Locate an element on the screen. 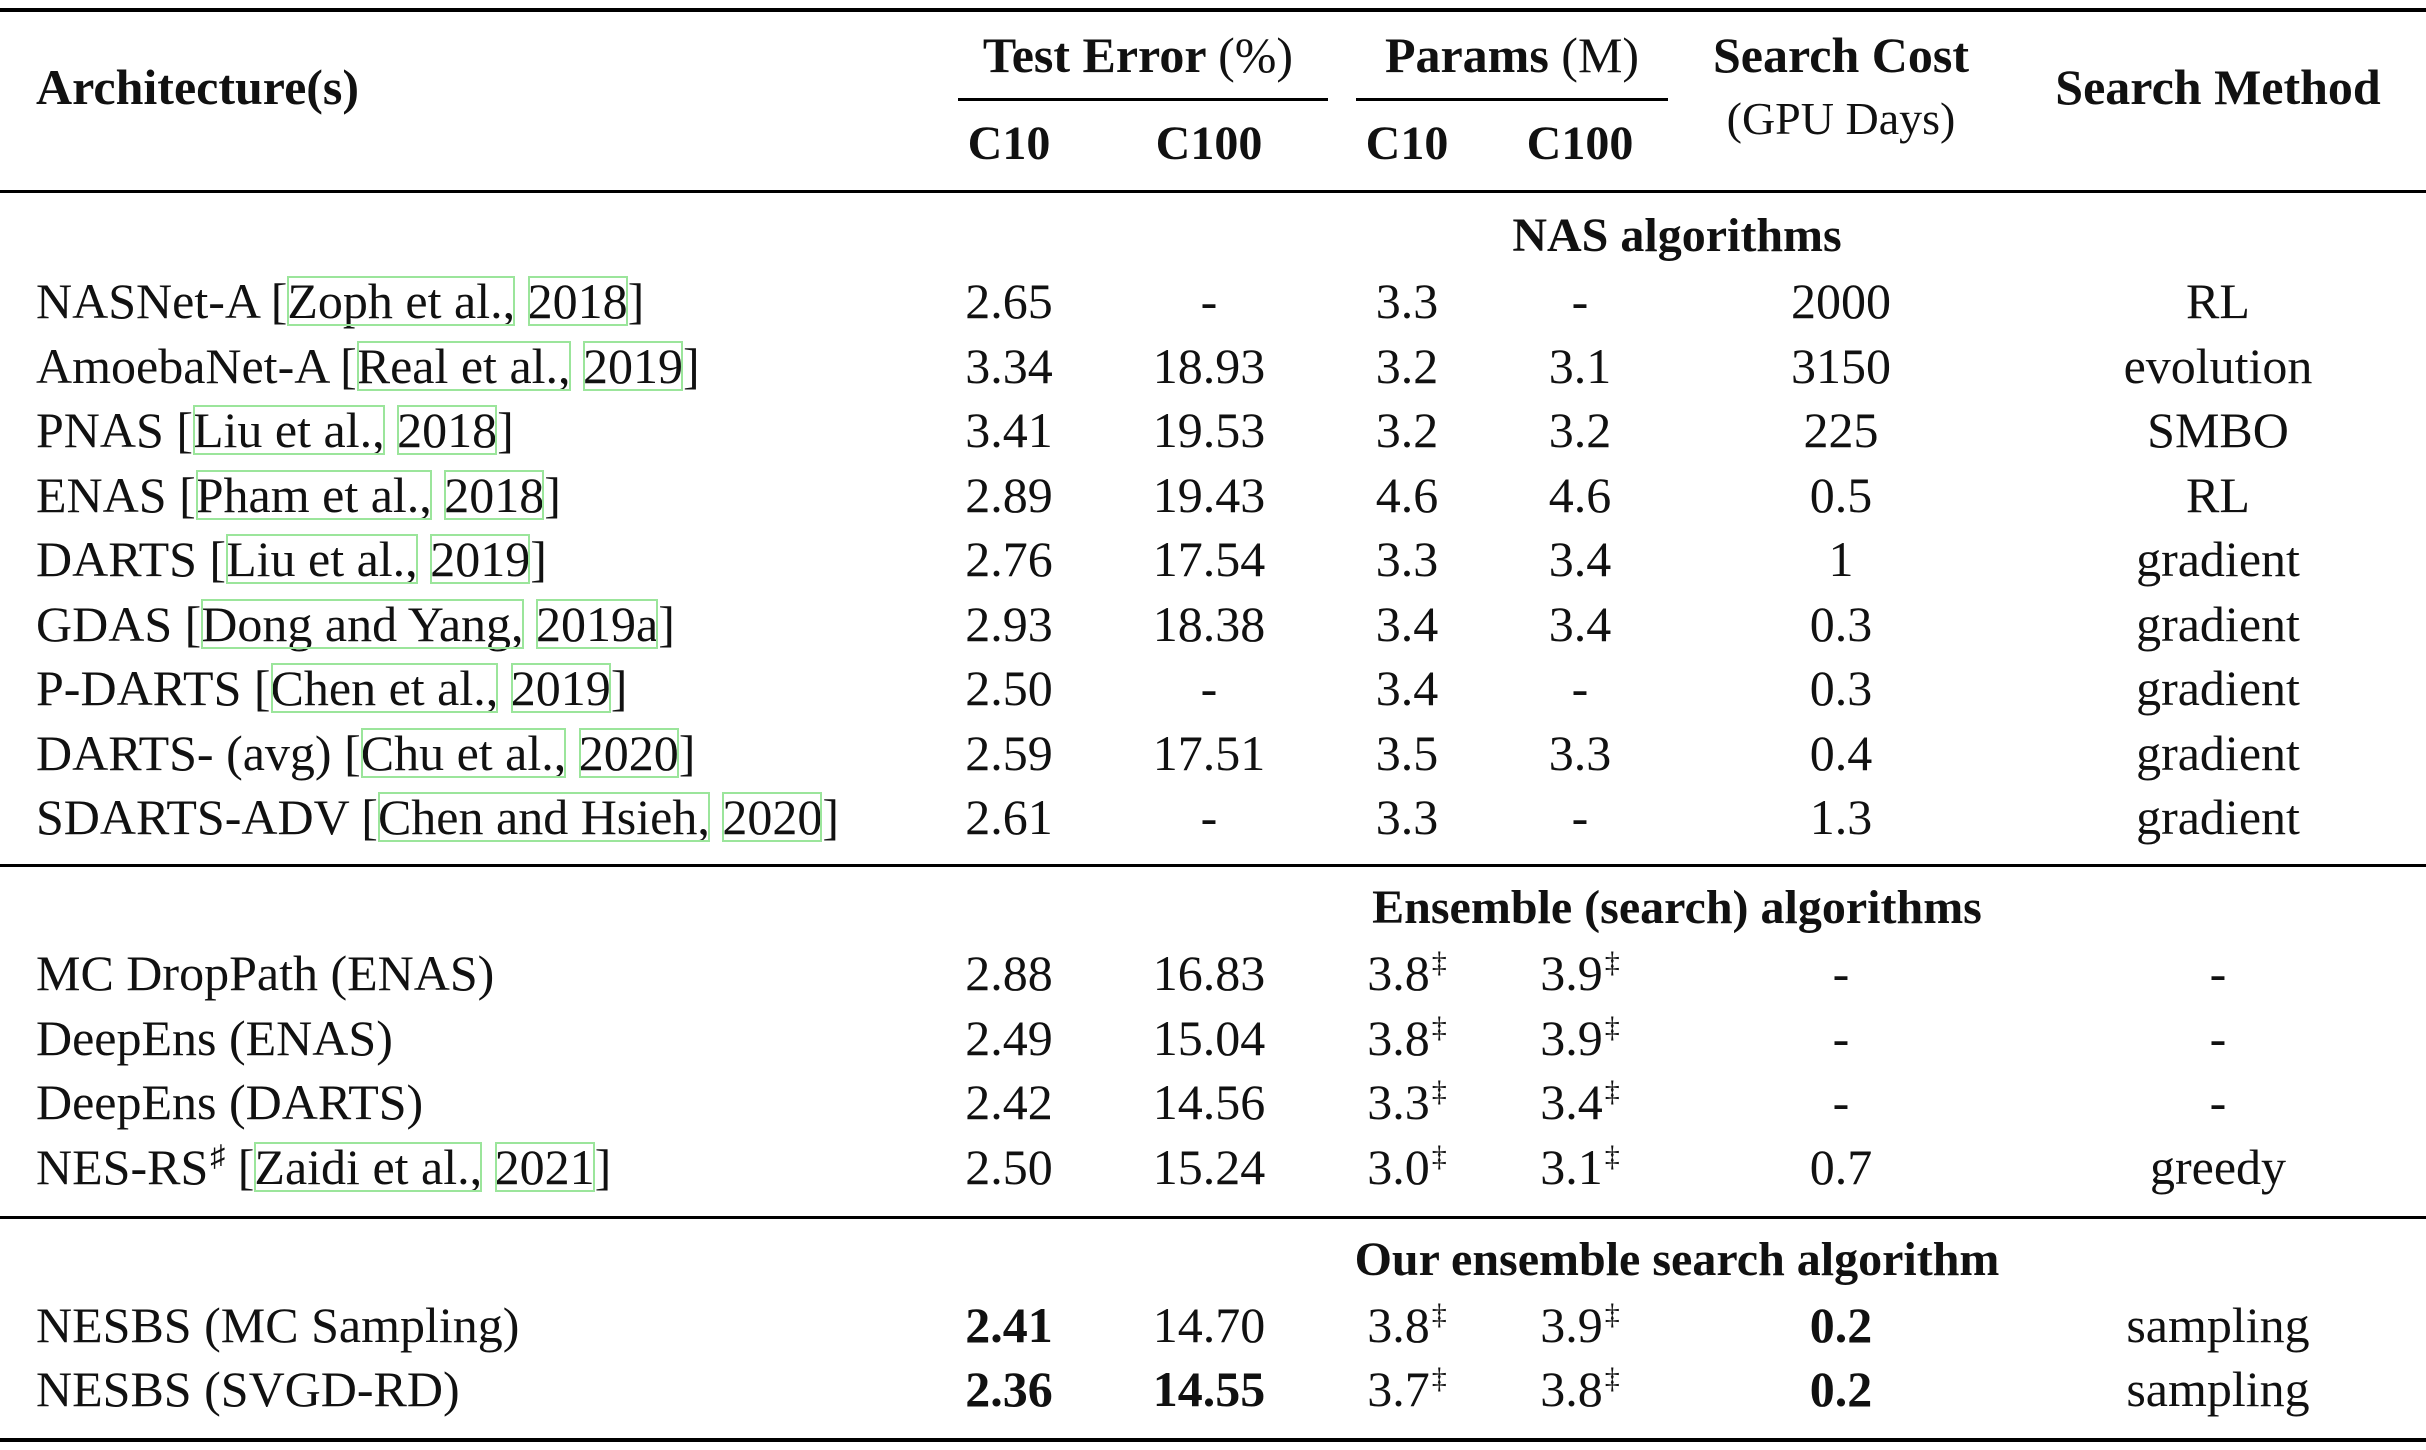 The width and height of the screenshot is (2426, 1450). search-cost: 0.7 is located at coordinates (1841, 1167).